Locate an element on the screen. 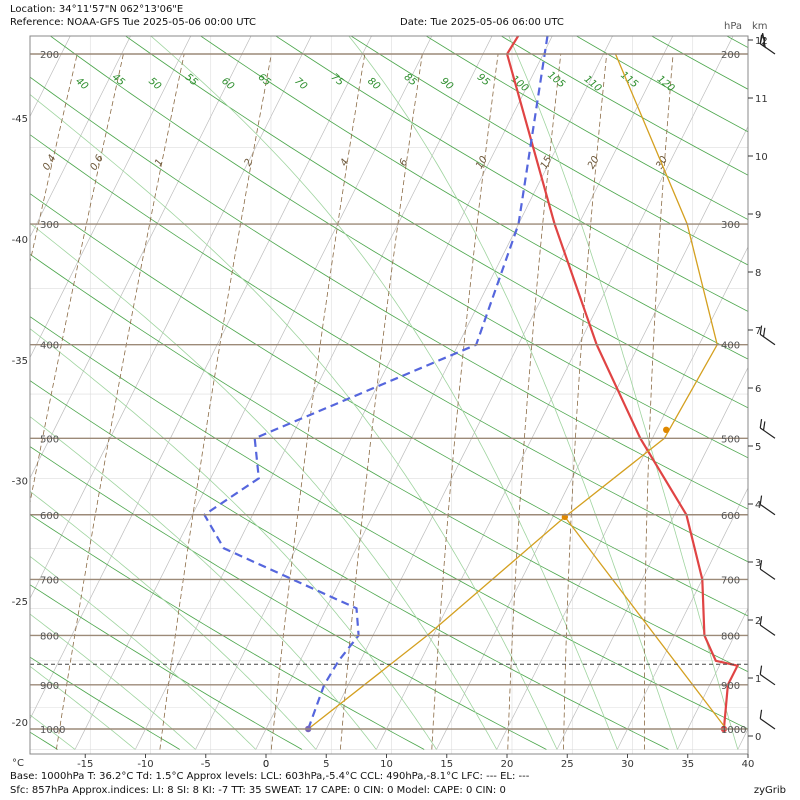 Image resolution: width=800 pixels, height=800 pixels. x-tick-label: 30 is located at coordinates (627, 764).